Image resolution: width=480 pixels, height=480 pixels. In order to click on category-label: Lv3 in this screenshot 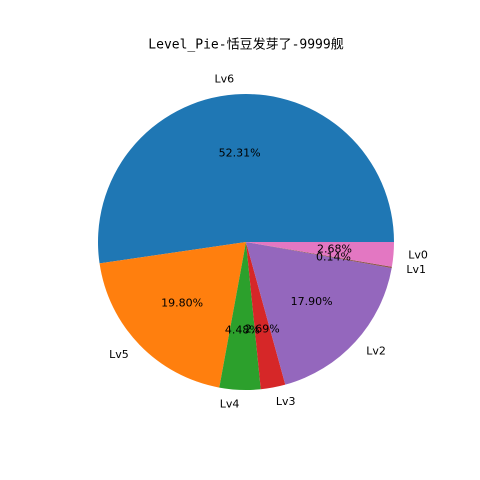, I will do `click(286, 401)`.